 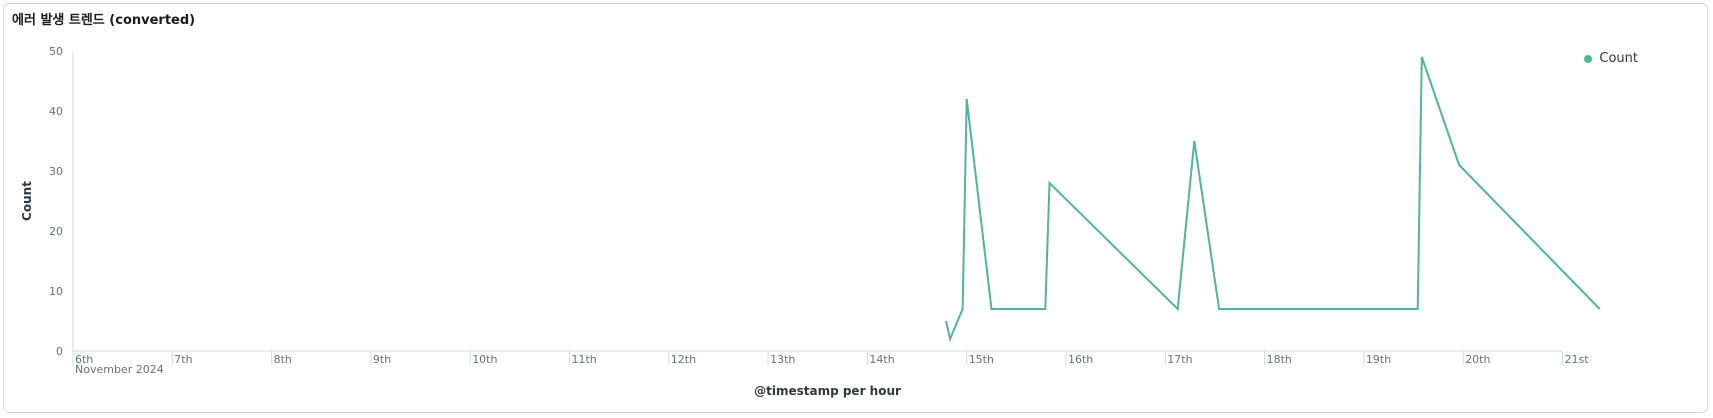 I want to click on legend-dot-icon, so click(x=1588, y=58).